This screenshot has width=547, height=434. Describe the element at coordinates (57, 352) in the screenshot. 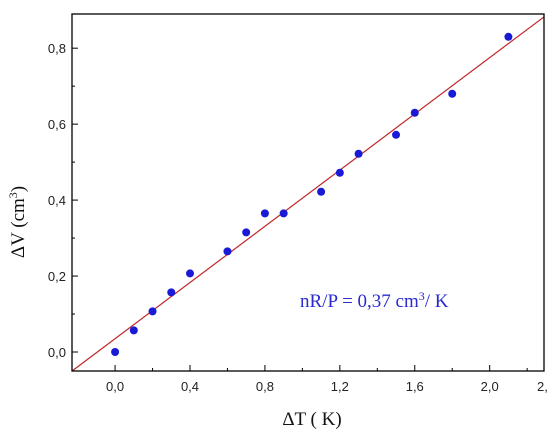

I see `y-tick-label: 0,0` at that location.